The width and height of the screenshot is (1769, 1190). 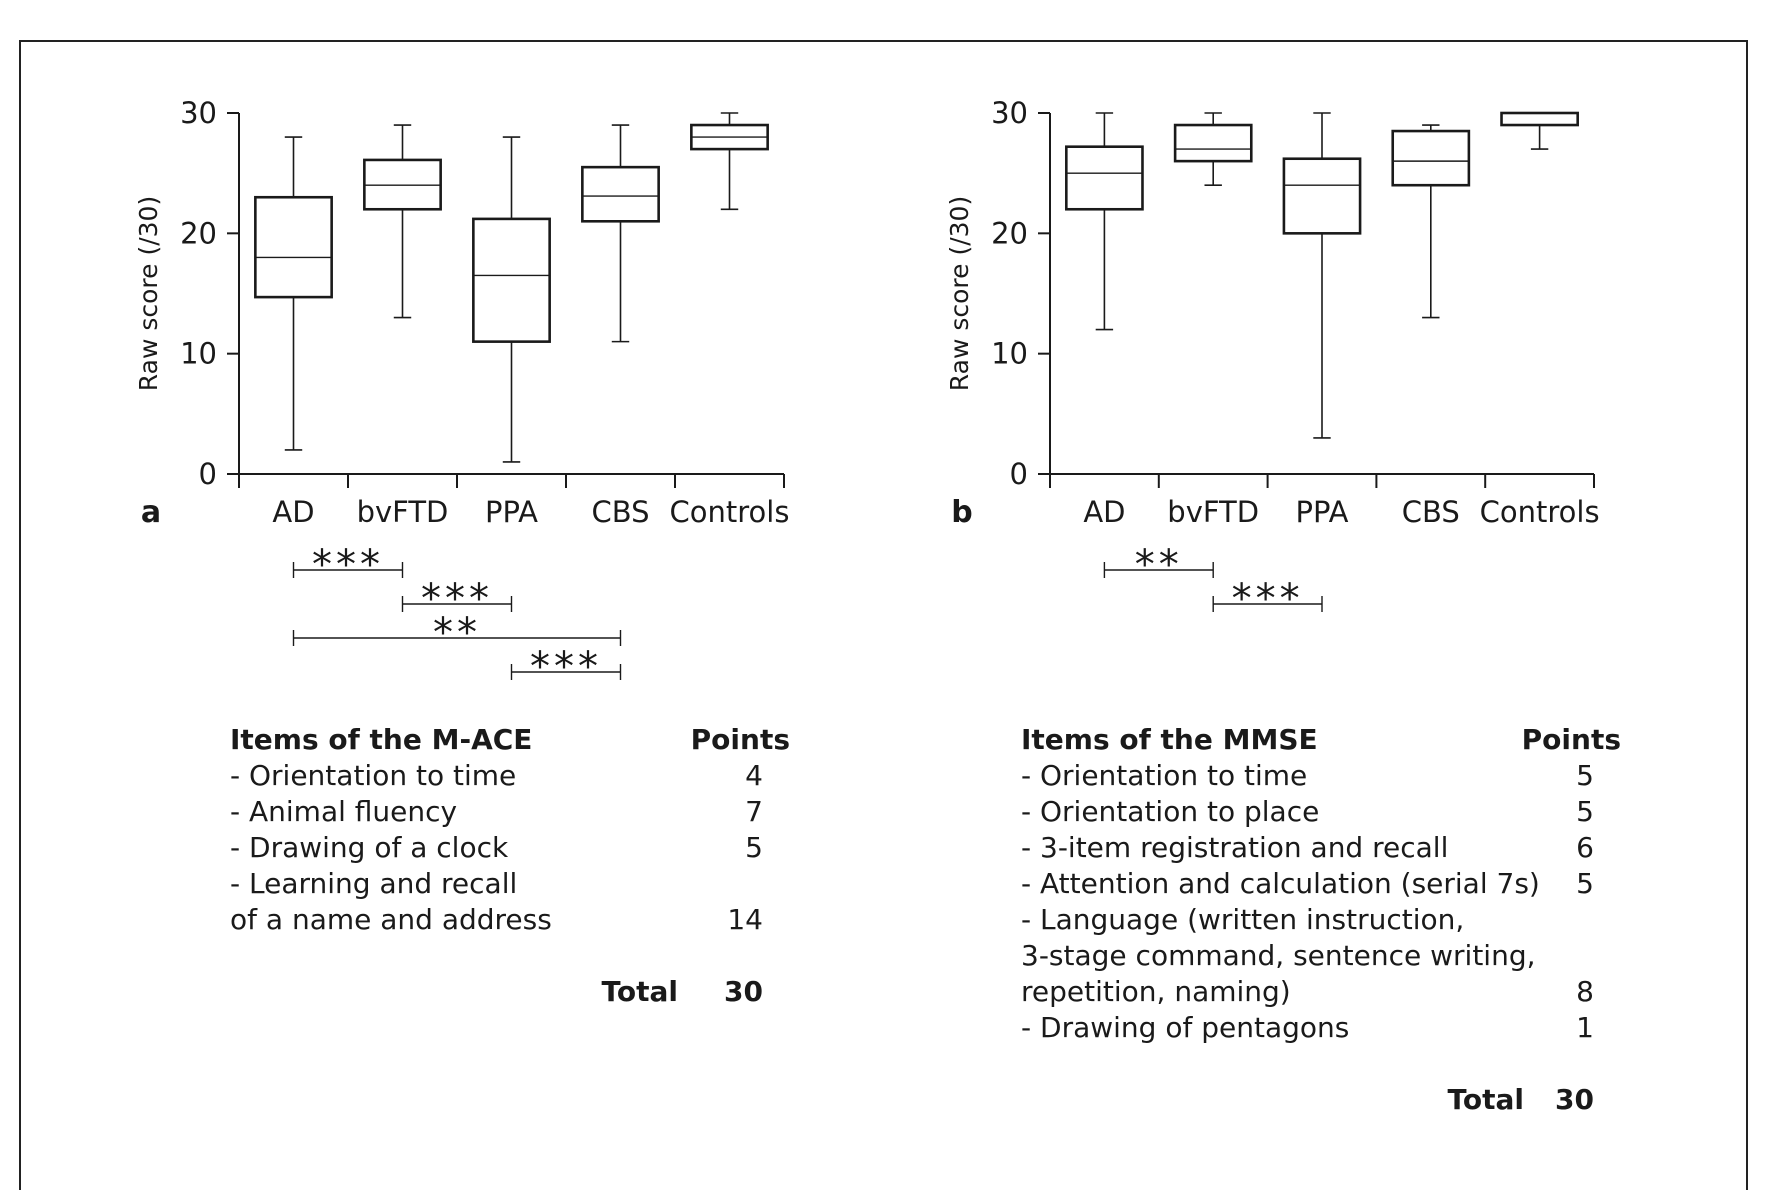 What do you see at coordinates (754, 775) in the screenshot?
I see `mace-item-points: 4` at bounding box center [754, 775].